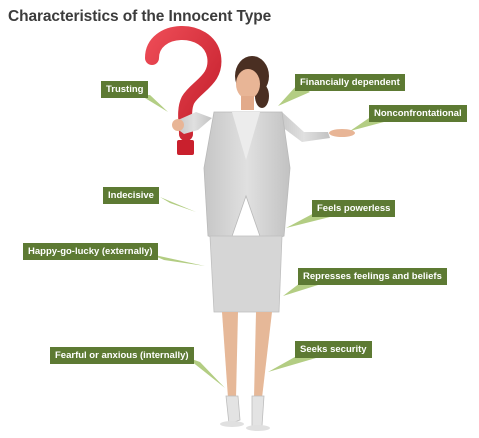 The height and width of the screenshot is (438, 479). I want to click on label-indecisive: Indecisive, so click(131, 195).